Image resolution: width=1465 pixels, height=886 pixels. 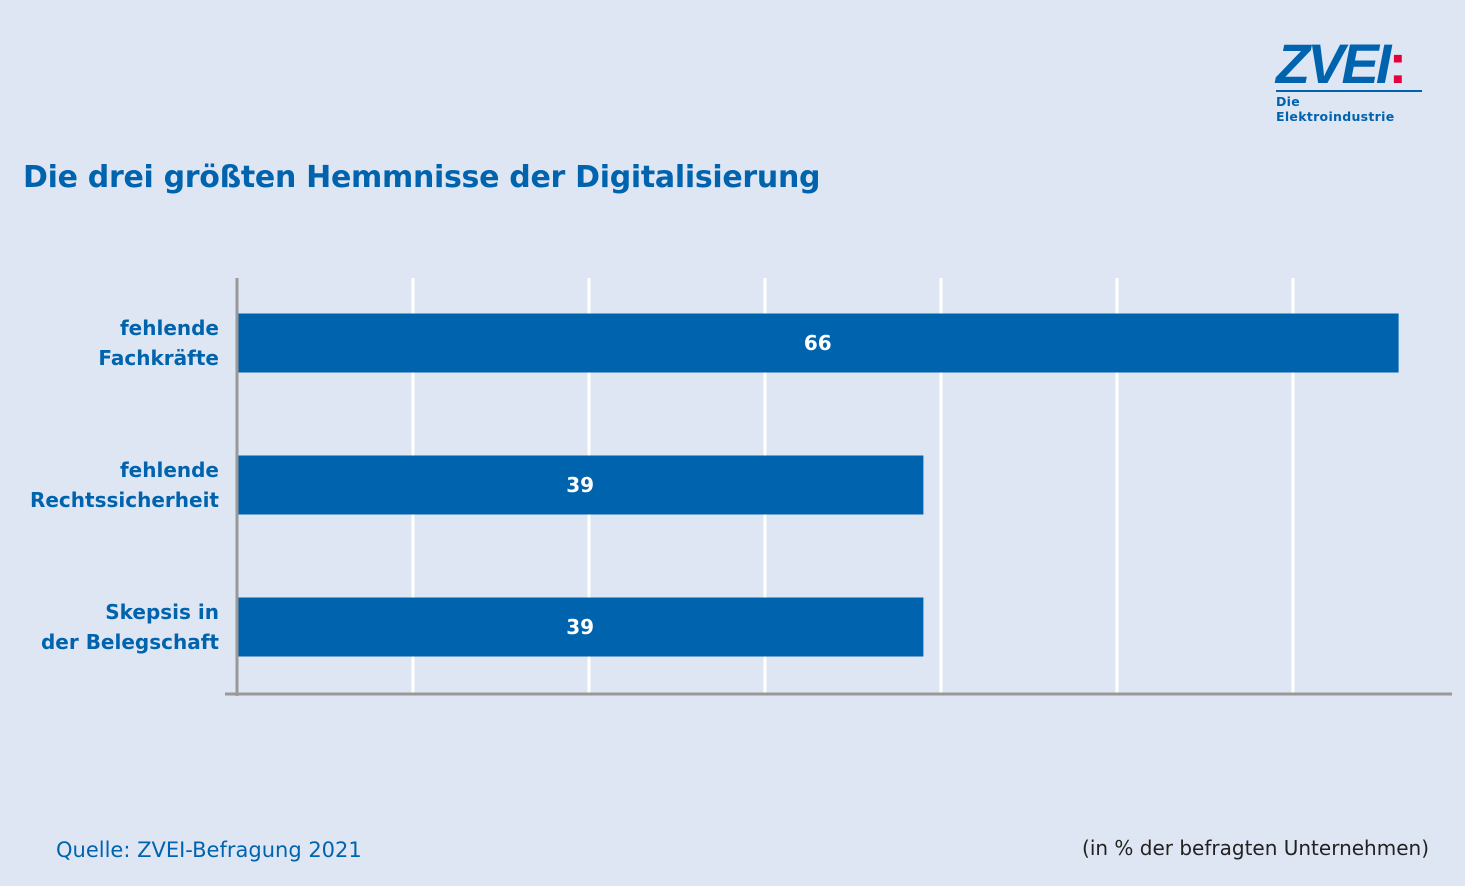 I want to click on category-label: der Belegschaft, so click(x=130, y=642).